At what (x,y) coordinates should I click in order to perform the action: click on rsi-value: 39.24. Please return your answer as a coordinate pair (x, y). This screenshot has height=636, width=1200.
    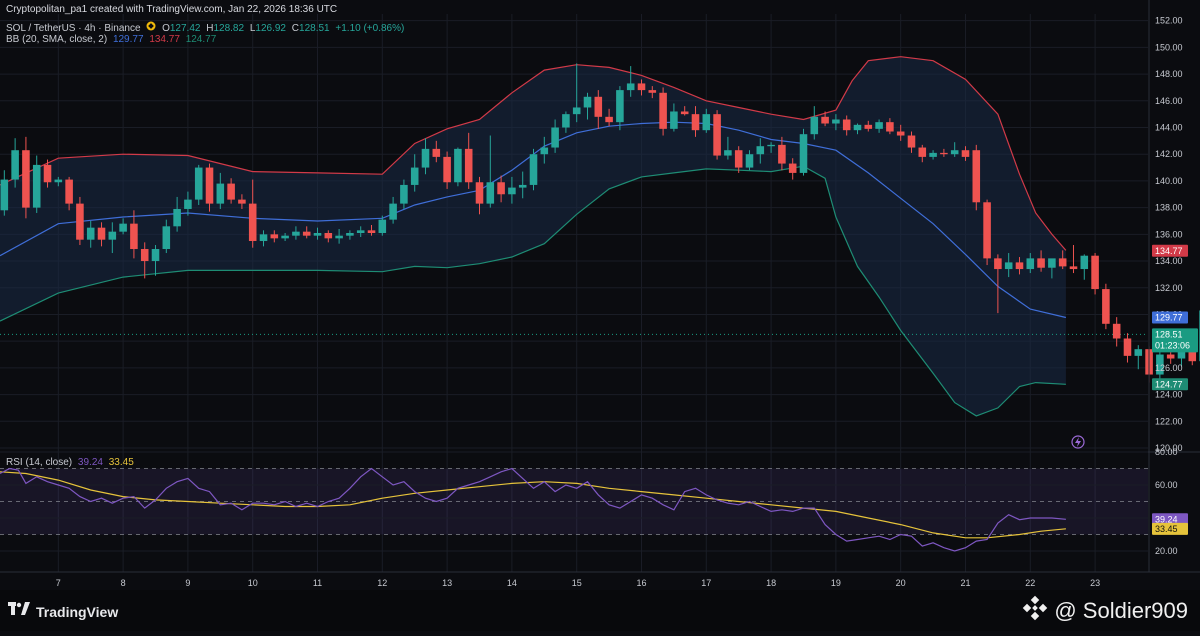
    Looking at the image, I should click on (90, 462).